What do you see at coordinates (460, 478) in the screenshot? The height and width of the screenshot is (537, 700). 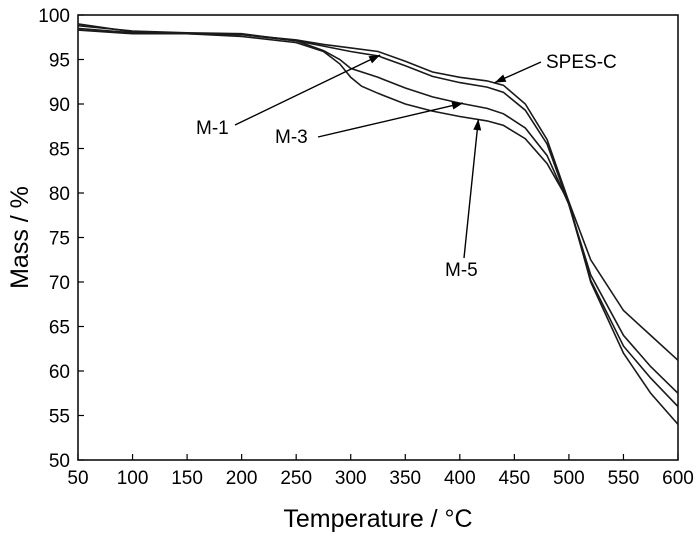 I see `x-tick-label-400: 400` at bounding box center [460, 478].